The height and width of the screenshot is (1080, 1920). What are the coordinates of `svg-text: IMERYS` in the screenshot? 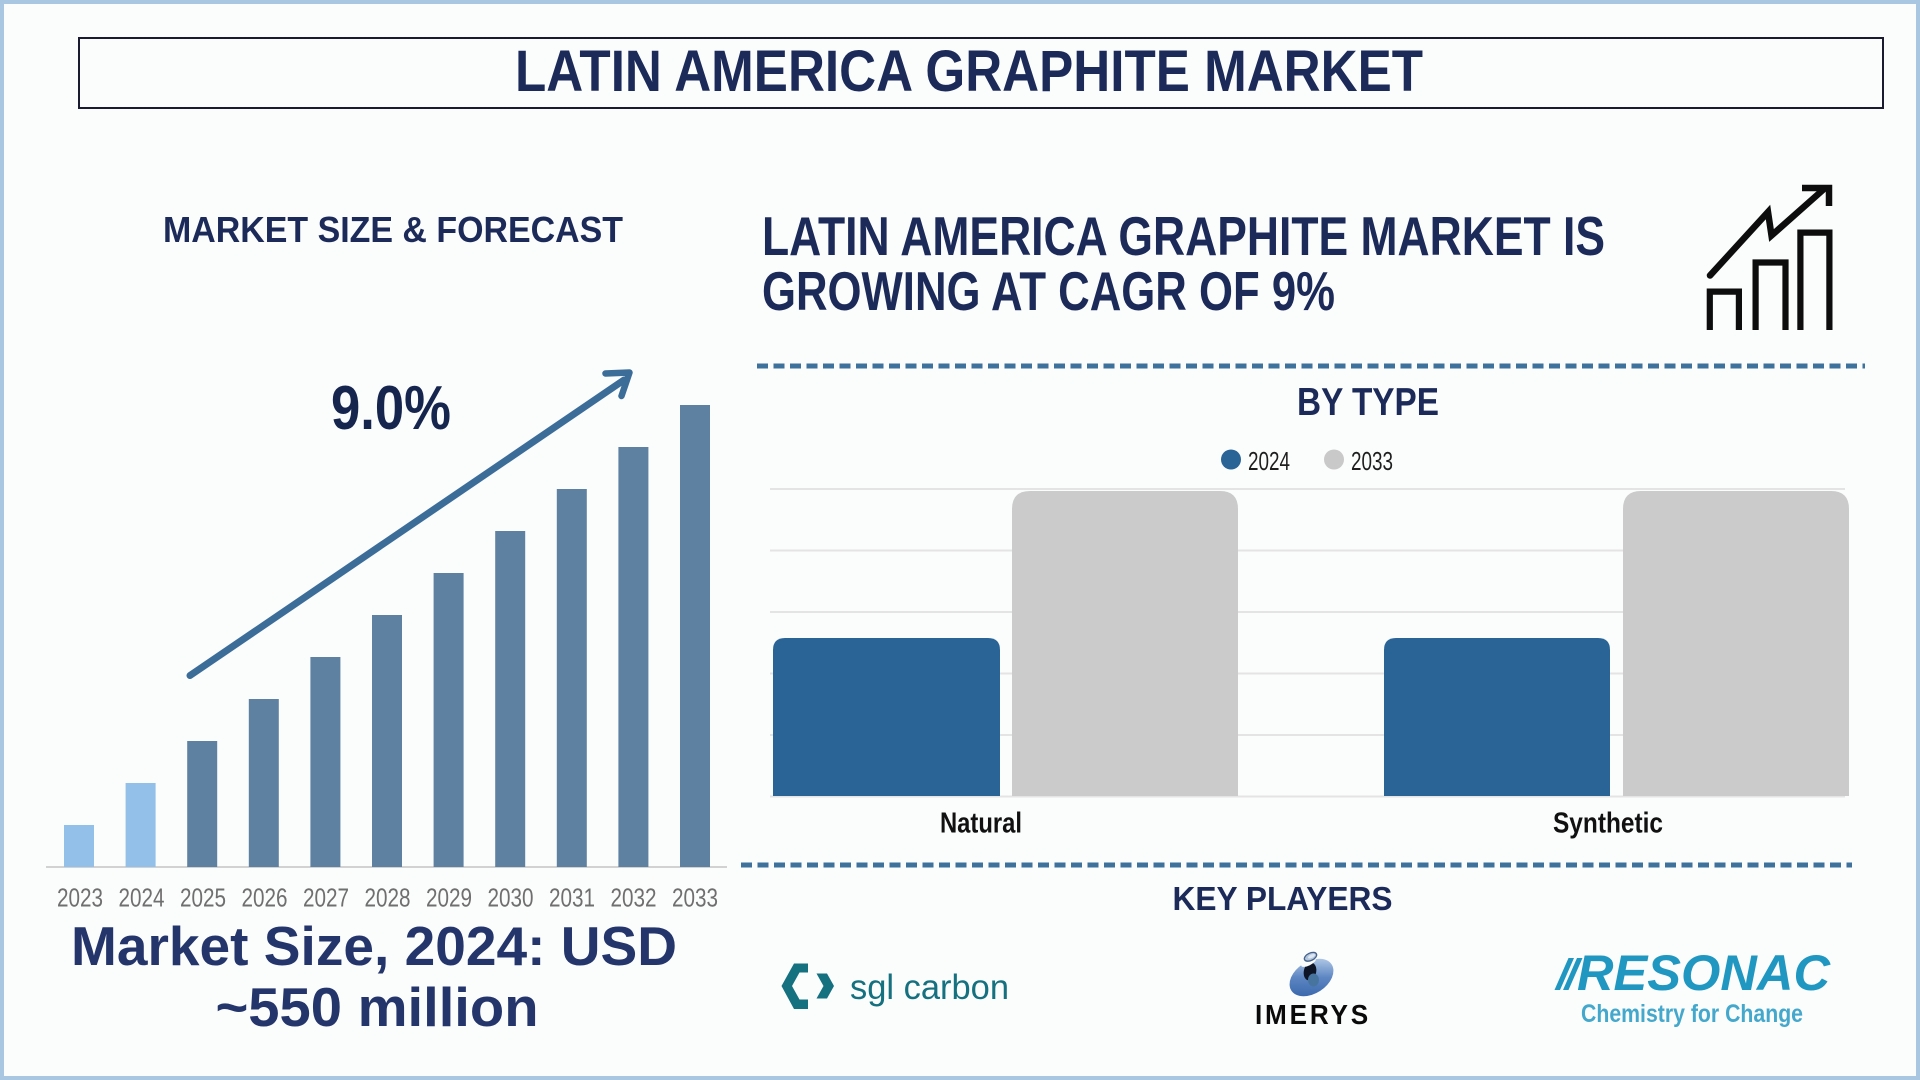 It's located at (1313, 1014).